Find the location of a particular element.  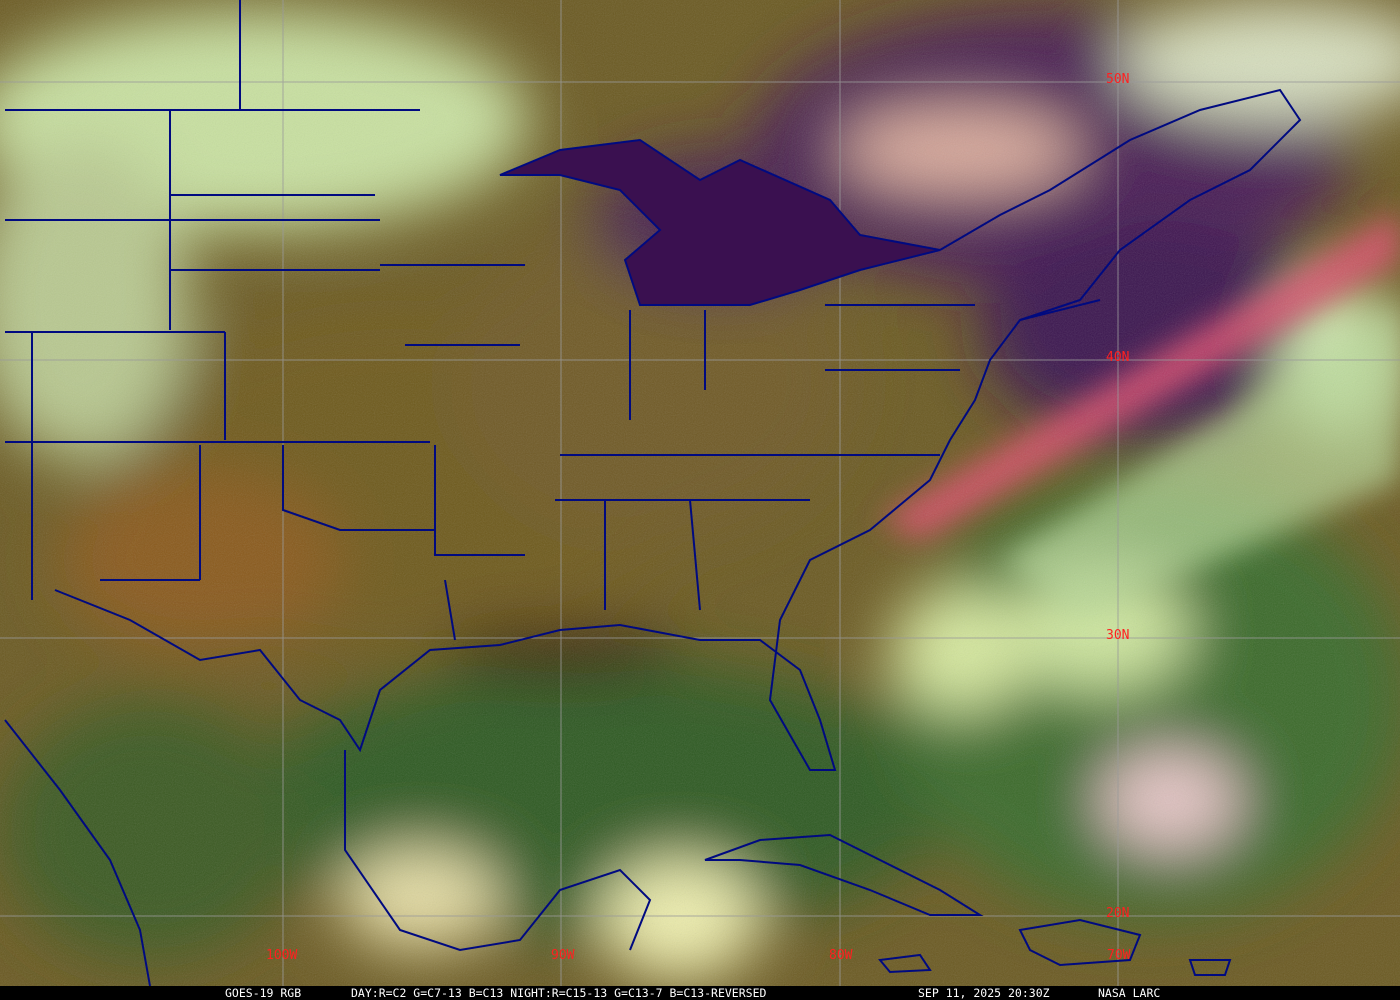

data-source: NASA LARC is located at coordinates (1129, 993).